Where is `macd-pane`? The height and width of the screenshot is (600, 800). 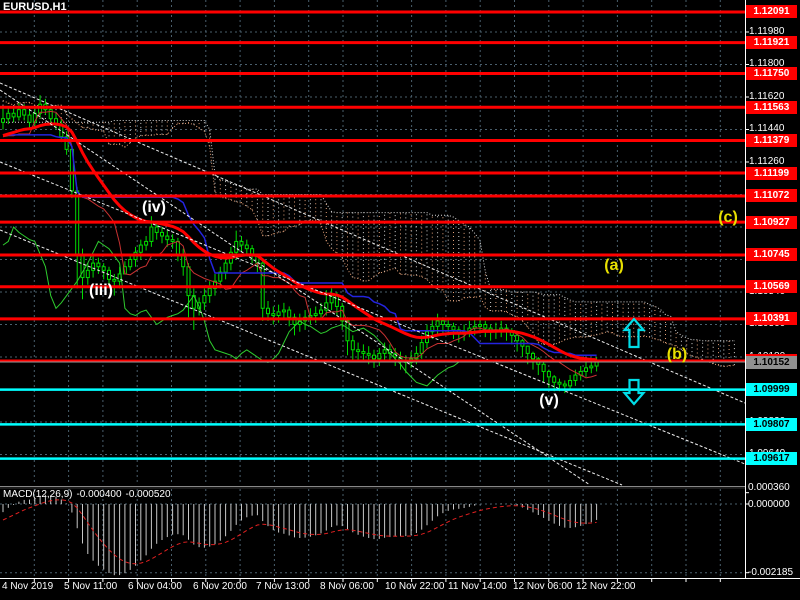
macd-pane is located at coordinates (372, 535).